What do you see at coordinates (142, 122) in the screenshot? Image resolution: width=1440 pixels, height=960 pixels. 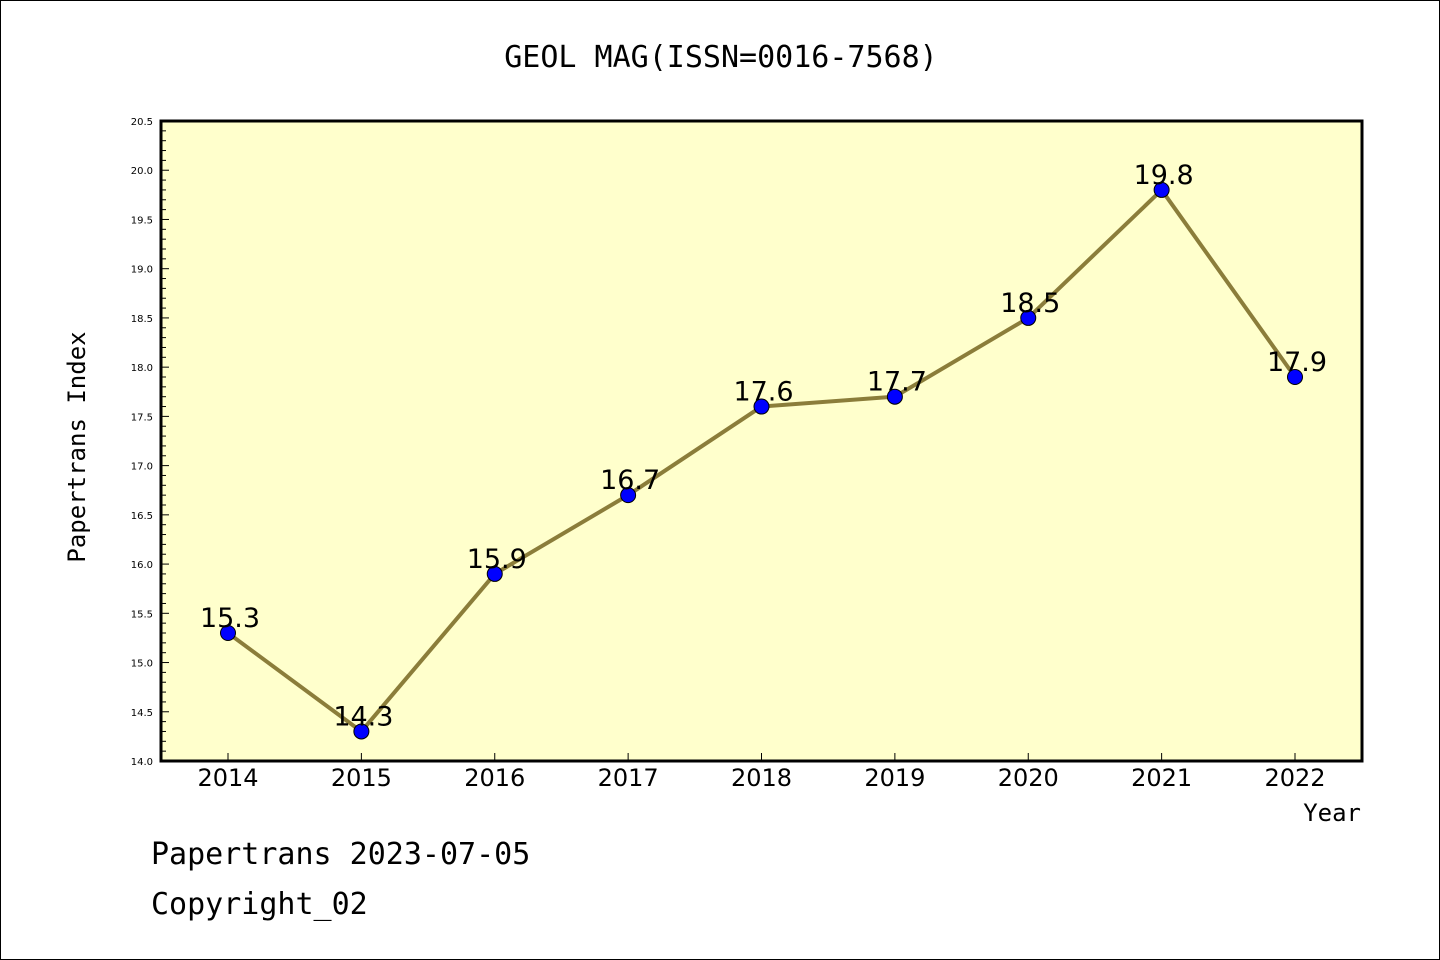 I see `y-tick-label: 20.5` at bounding box center [142, 122].